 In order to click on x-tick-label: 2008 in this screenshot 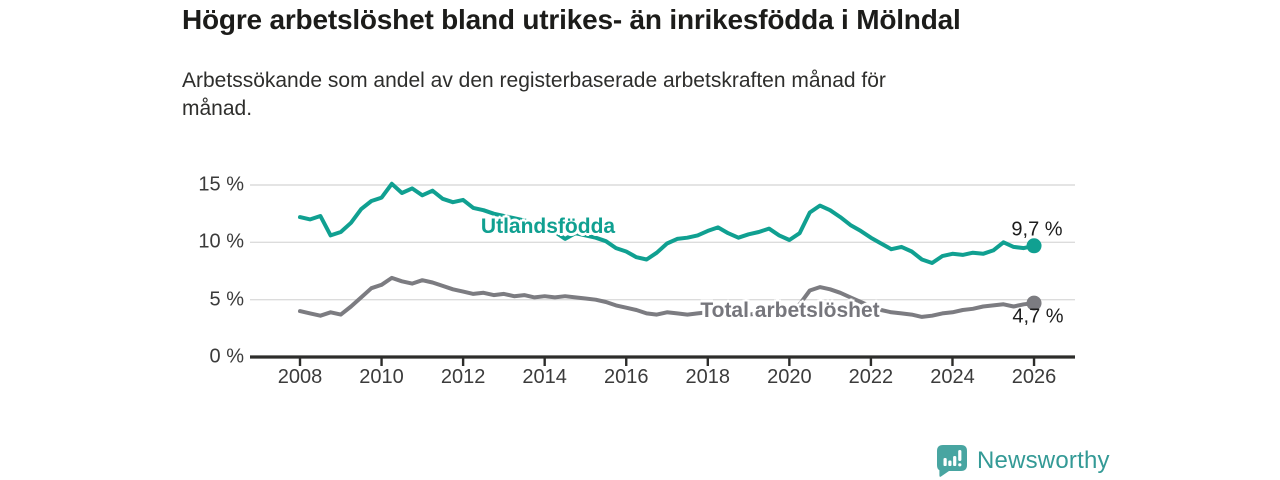, I will do `click(300, 377)`.